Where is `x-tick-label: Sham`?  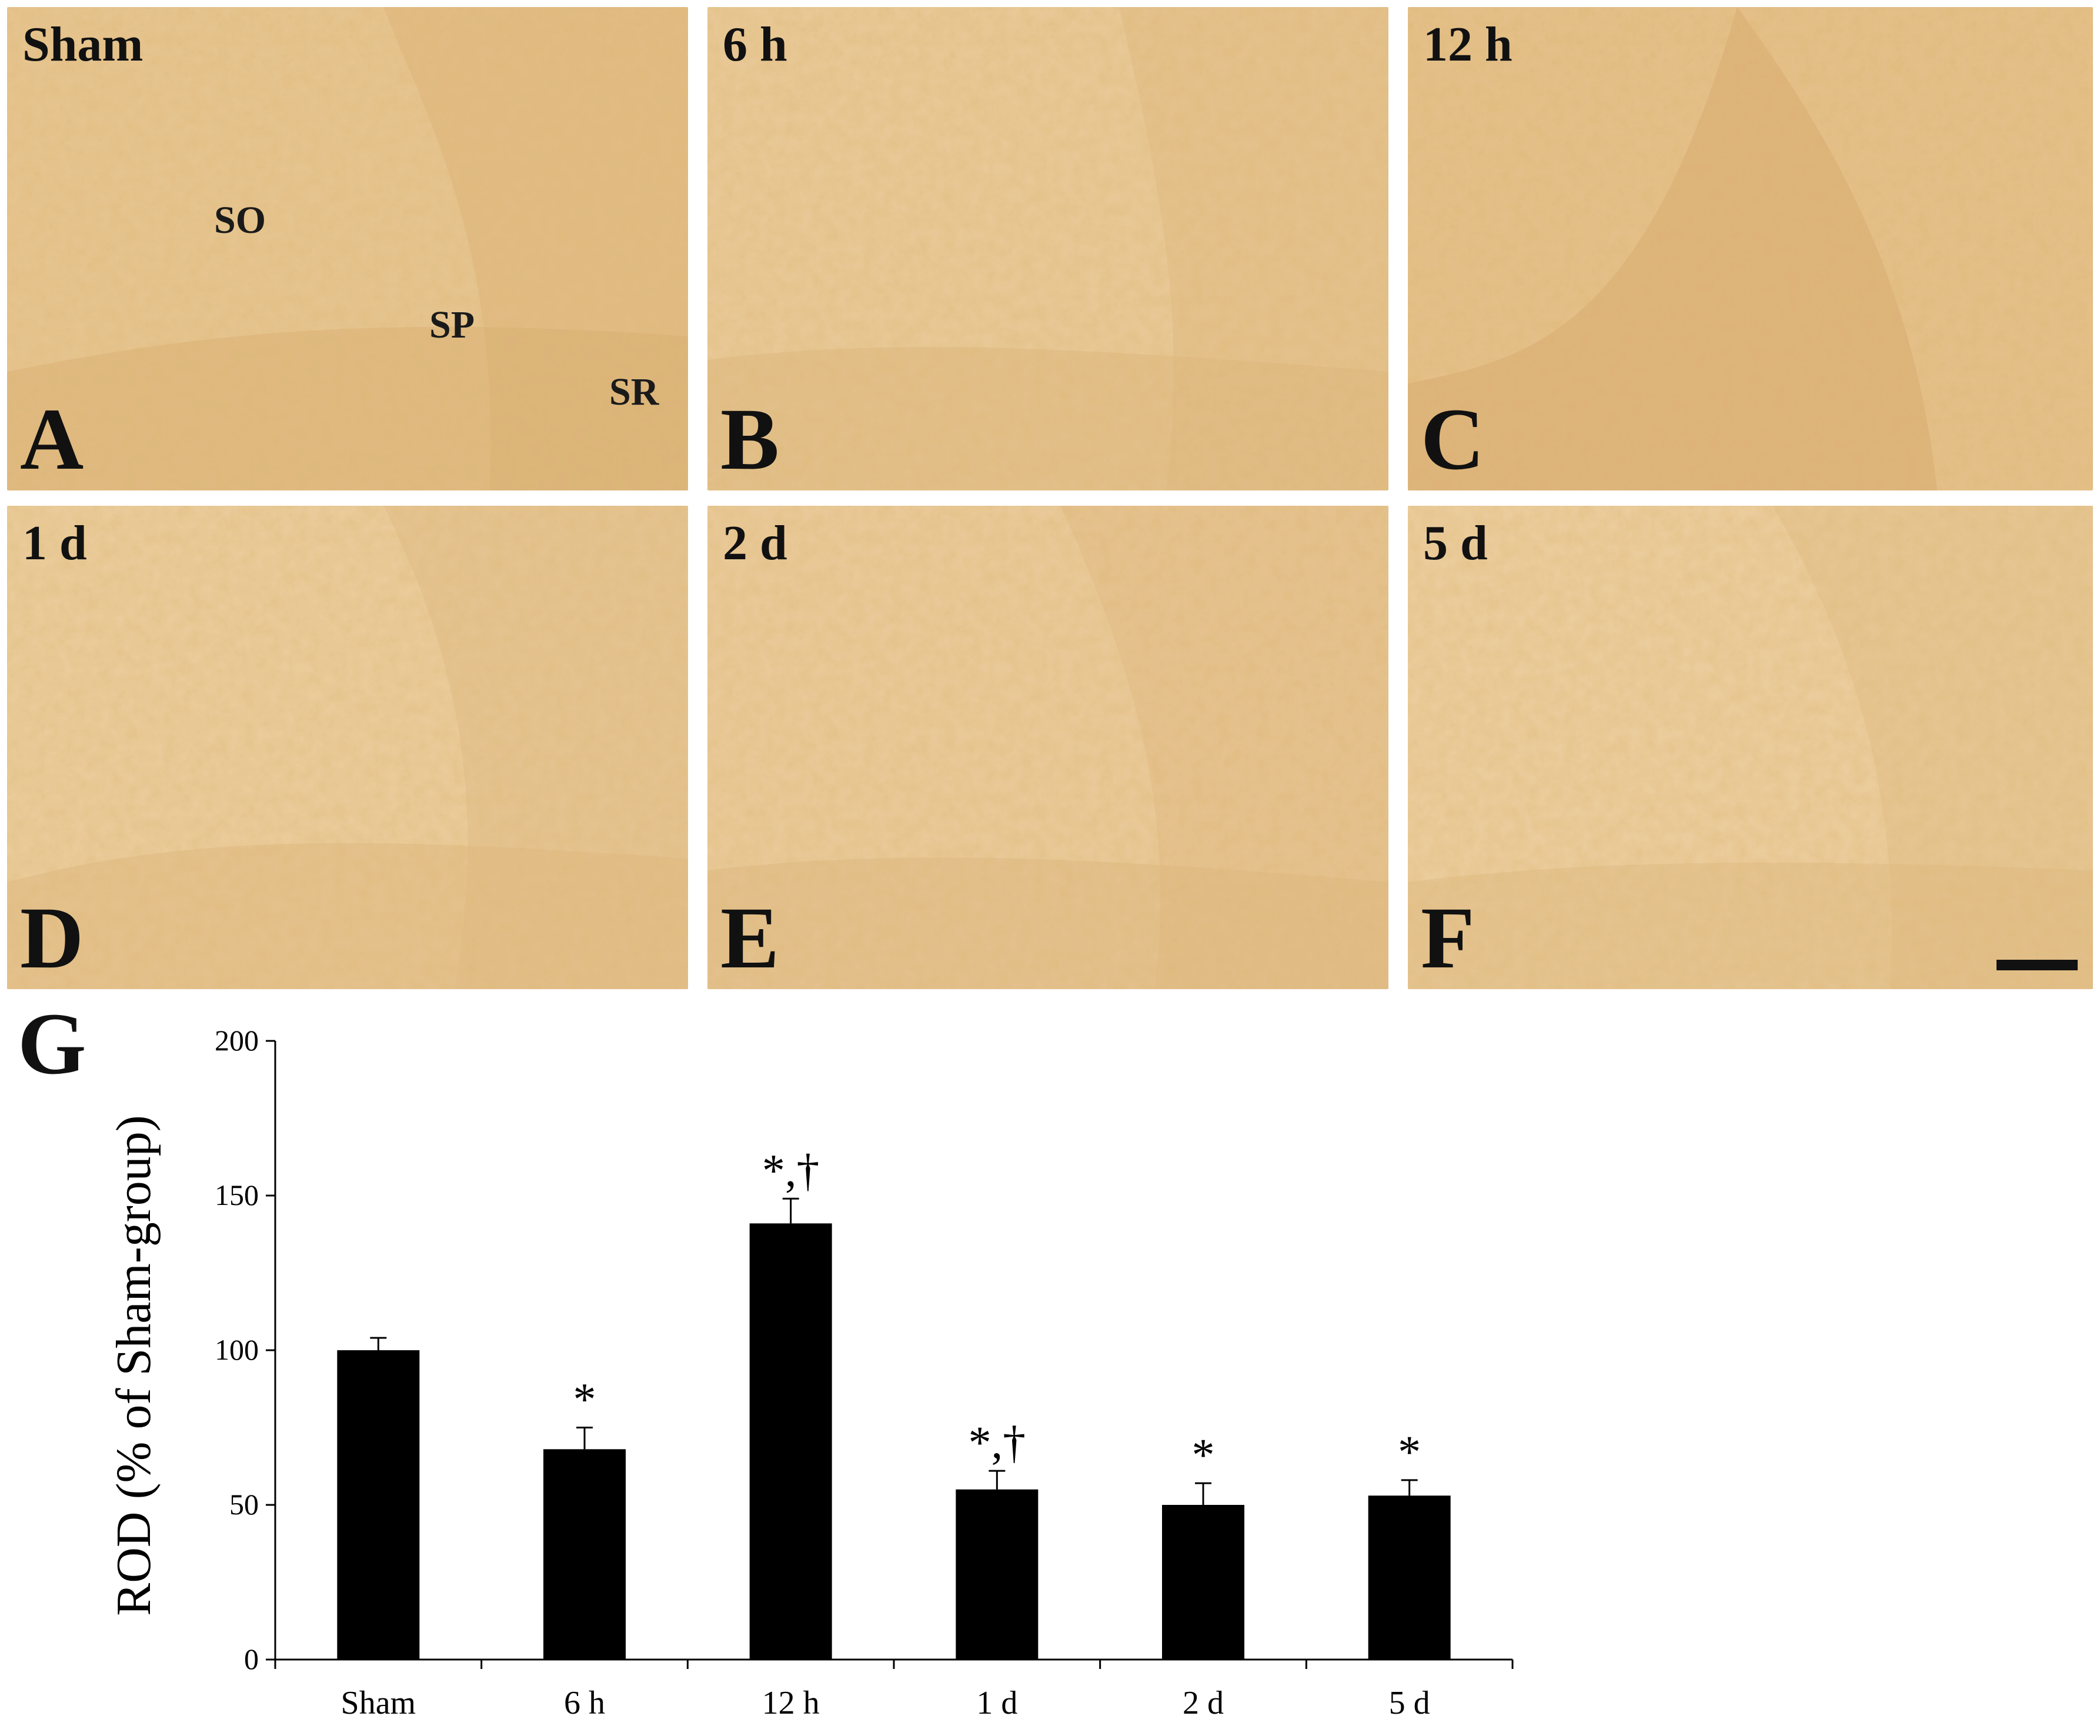
x-tick-label: Sham is located at coordinates (378, 1703).